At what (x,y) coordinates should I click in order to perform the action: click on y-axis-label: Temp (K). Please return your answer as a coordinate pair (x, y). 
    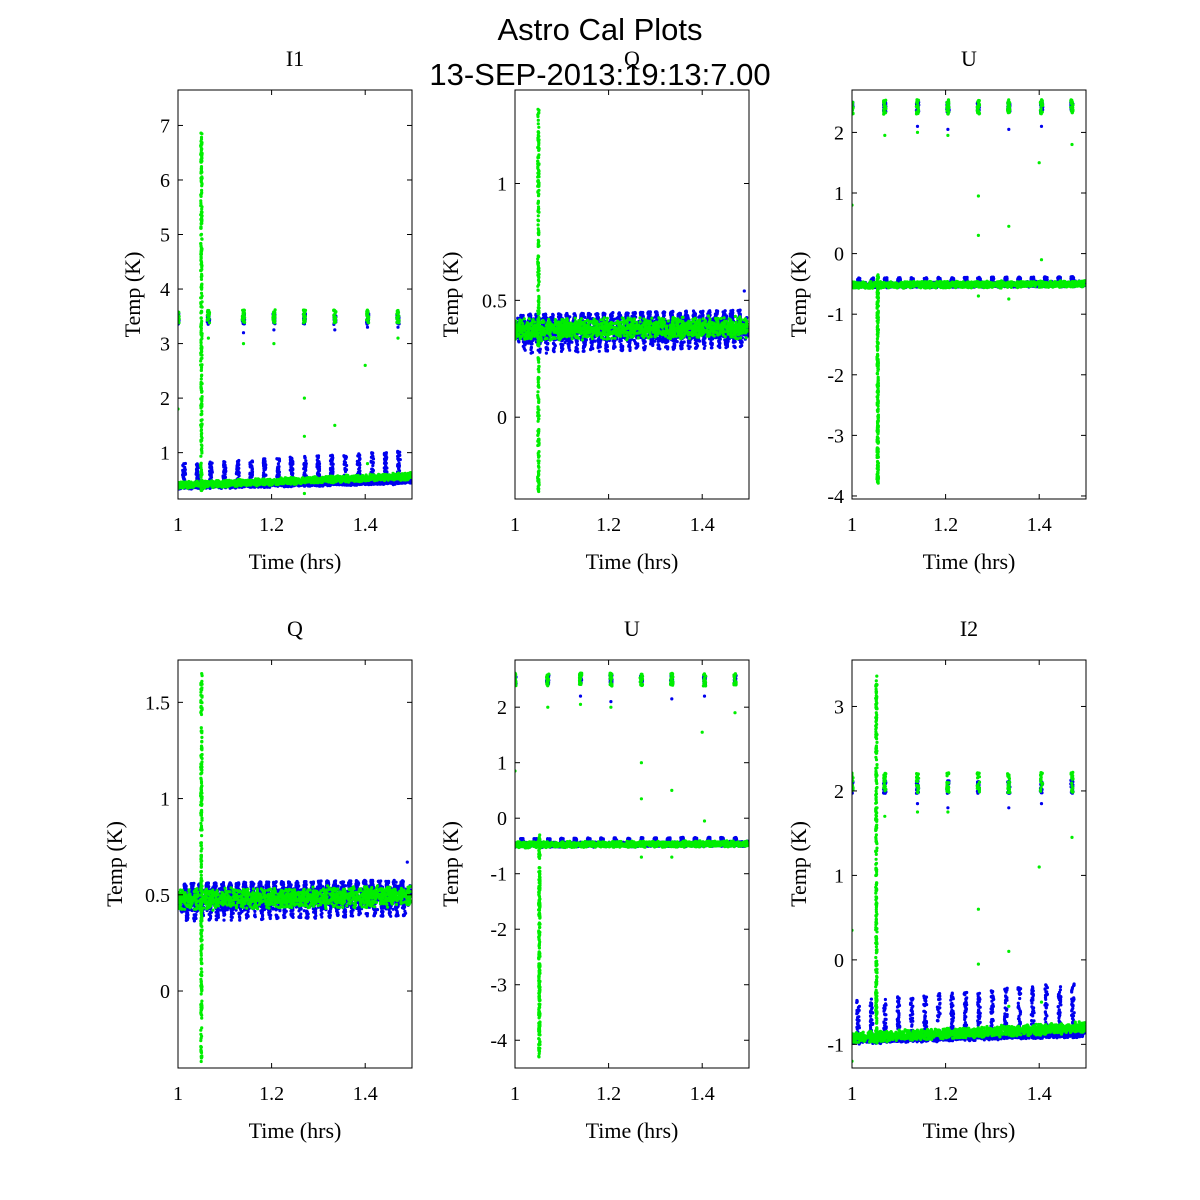
    Looking at the image, I should click on (132, 295).